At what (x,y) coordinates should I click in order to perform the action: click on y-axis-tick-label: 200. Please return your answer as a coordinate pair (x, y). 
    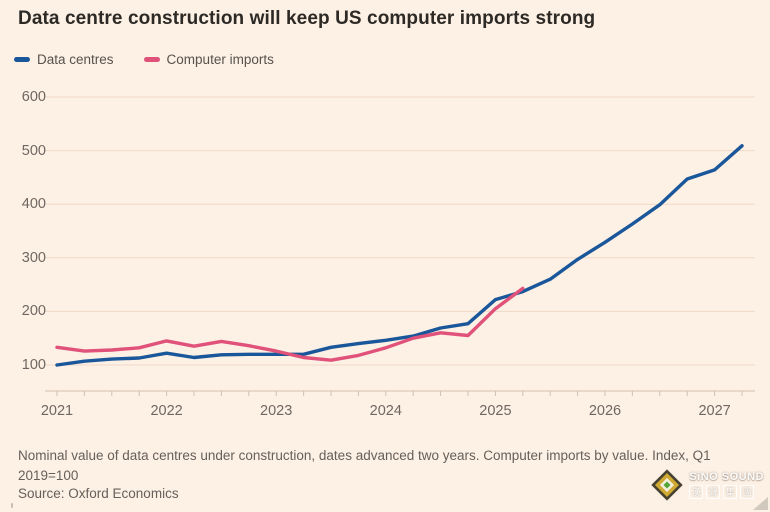
    Looking at the image, I should click on (33, 311).